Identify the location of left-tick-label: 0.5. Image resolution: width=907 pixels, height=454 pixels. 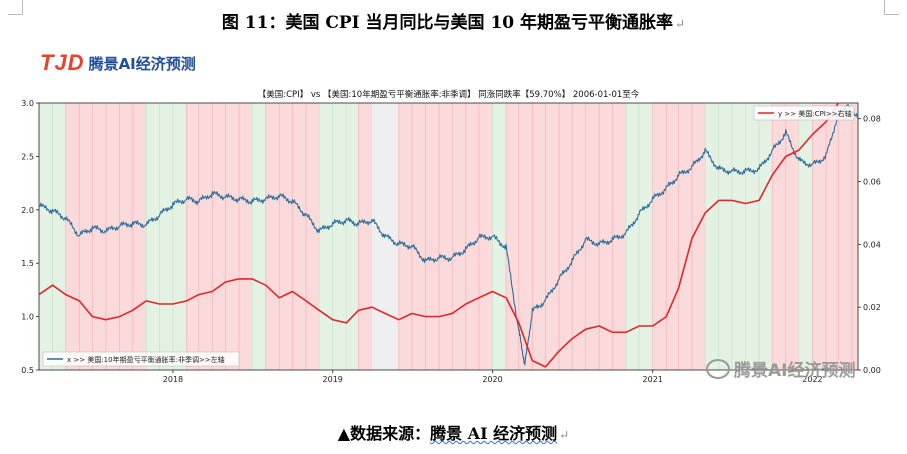
(27, 370).